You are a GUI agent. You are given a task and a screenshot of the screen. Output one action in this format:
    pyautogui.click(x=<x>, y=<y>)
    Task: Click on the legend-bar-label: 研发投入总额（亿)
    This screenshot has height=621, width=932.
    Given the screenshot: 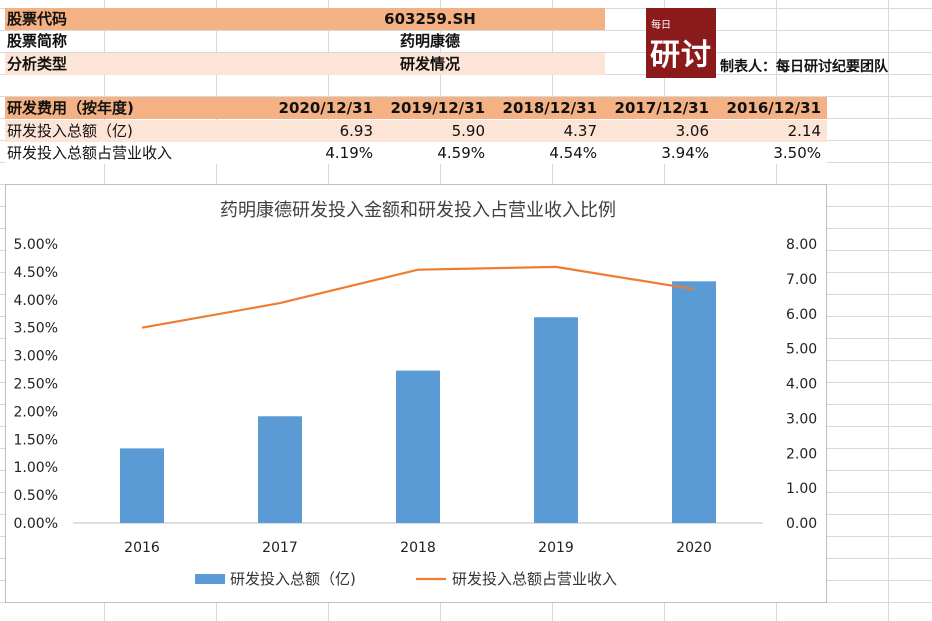 What is the action you would take?
    pyautogui.click(x=293, y=579)
    